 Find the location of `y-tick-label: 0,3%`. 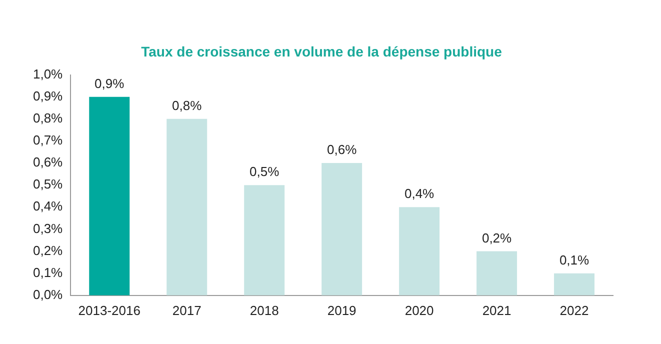

y-tick-label: 0,3% is located at coordinates (48, 228).